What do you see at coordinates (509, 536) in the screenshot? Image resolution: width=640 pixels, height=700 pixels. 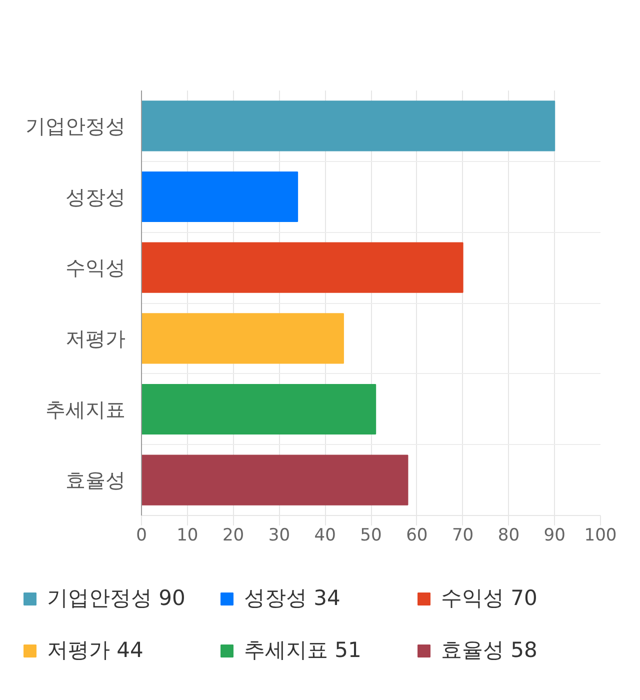 I see `x-tick-label: 80` at bounding box center [509, 536].